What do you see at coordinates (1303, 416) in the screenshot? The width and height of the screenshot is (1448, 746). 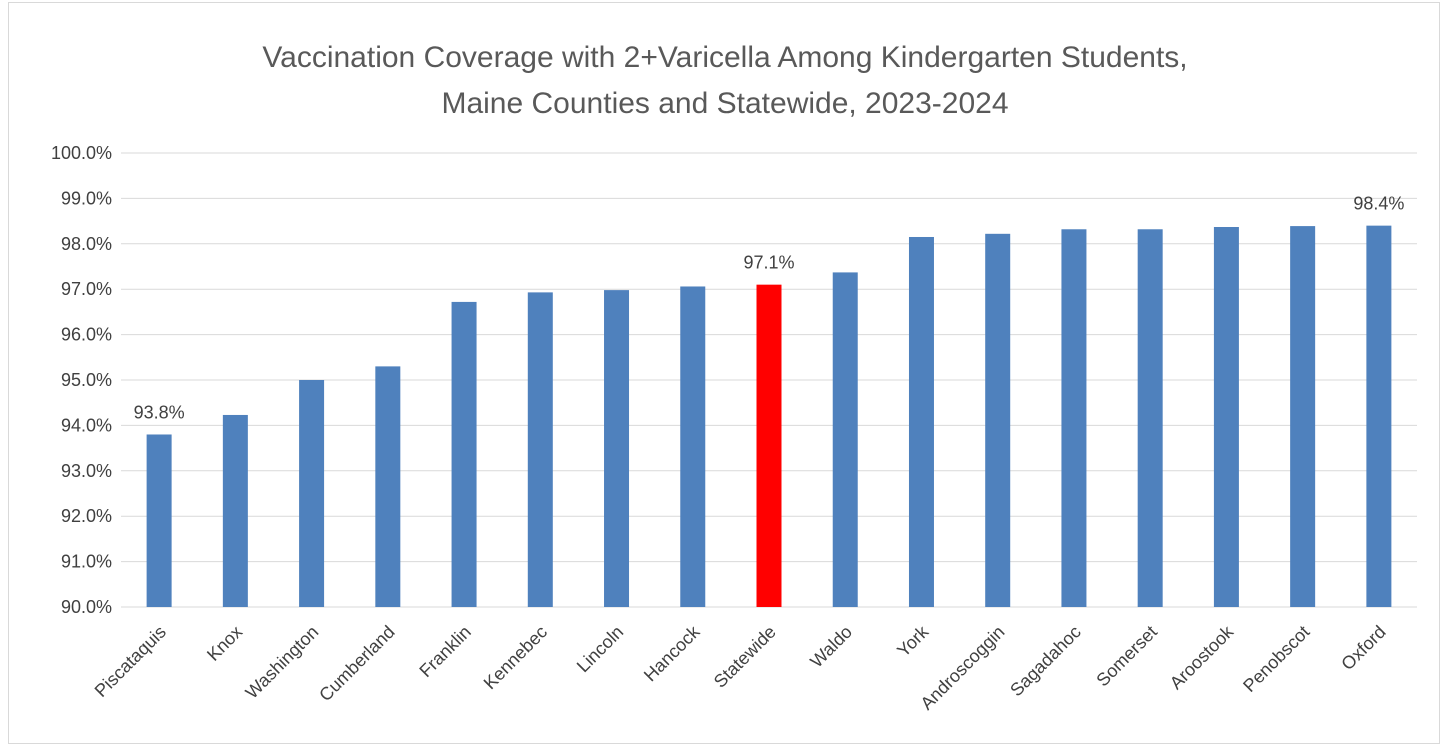 I see `bar-penobscot` at bounding box center [1303, 416].